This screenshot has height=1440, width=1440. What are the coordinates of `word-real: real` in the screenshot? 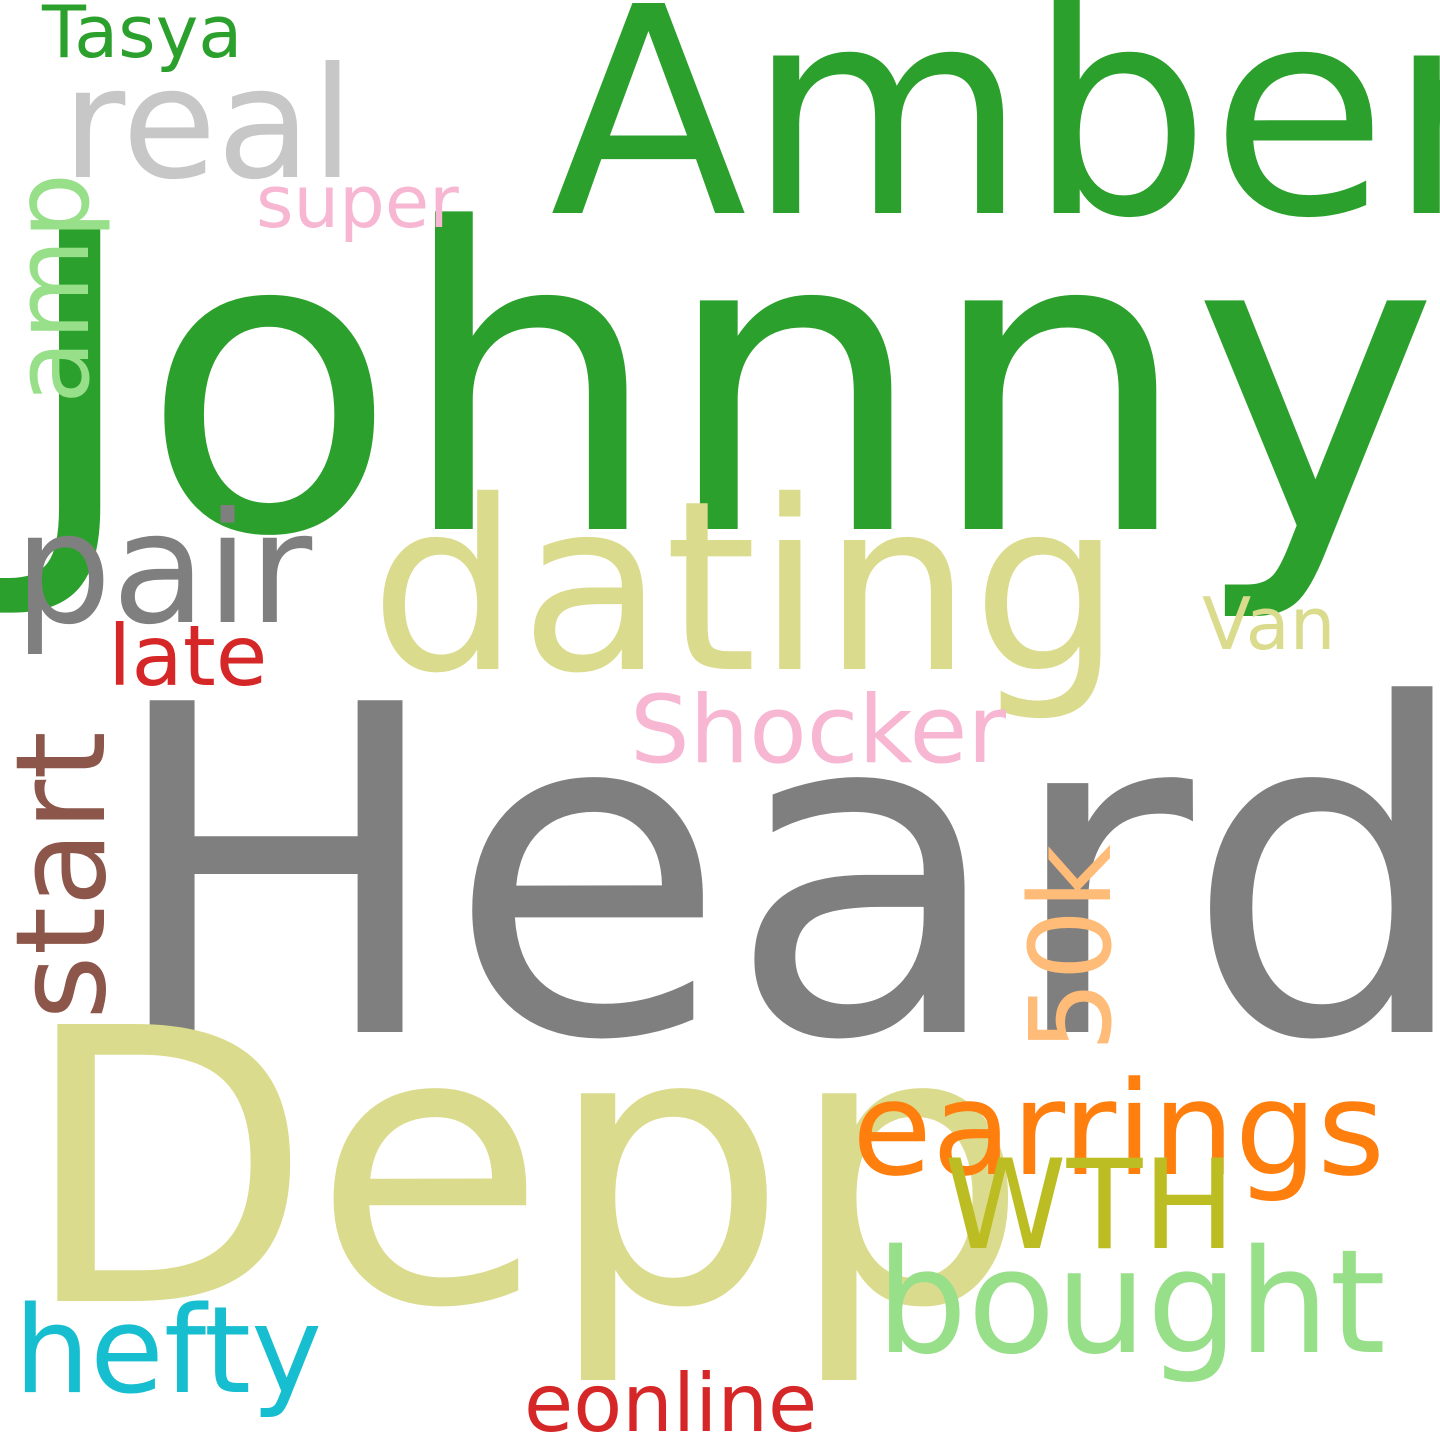 It's located at (208, 124).